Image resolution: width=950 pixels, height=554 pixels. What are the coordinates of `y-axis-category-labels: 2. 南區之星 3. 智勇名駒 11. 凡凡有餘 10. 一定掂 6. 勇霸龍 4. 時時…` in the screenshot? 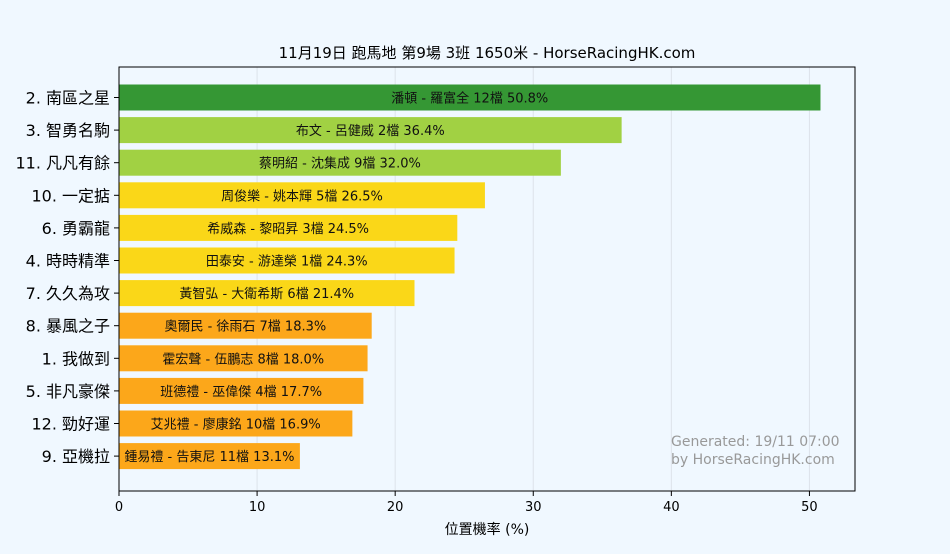 It's located at (67, 277).